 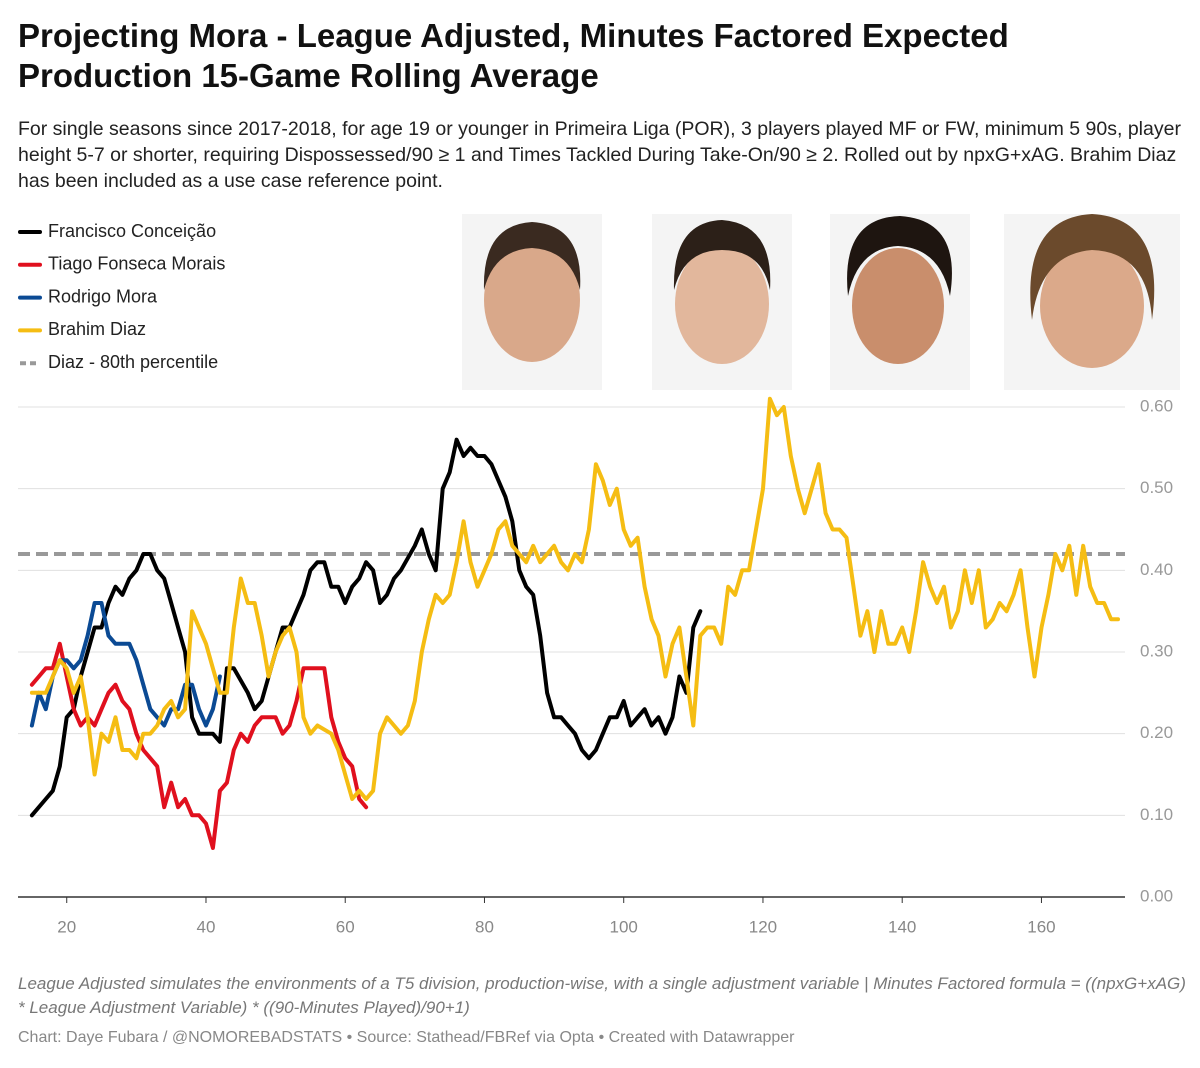 What do you see at coordinates (97, 329) in the screenshot?
I see `legend-label: Brahim Diaz` at bounding box center [97, 329].